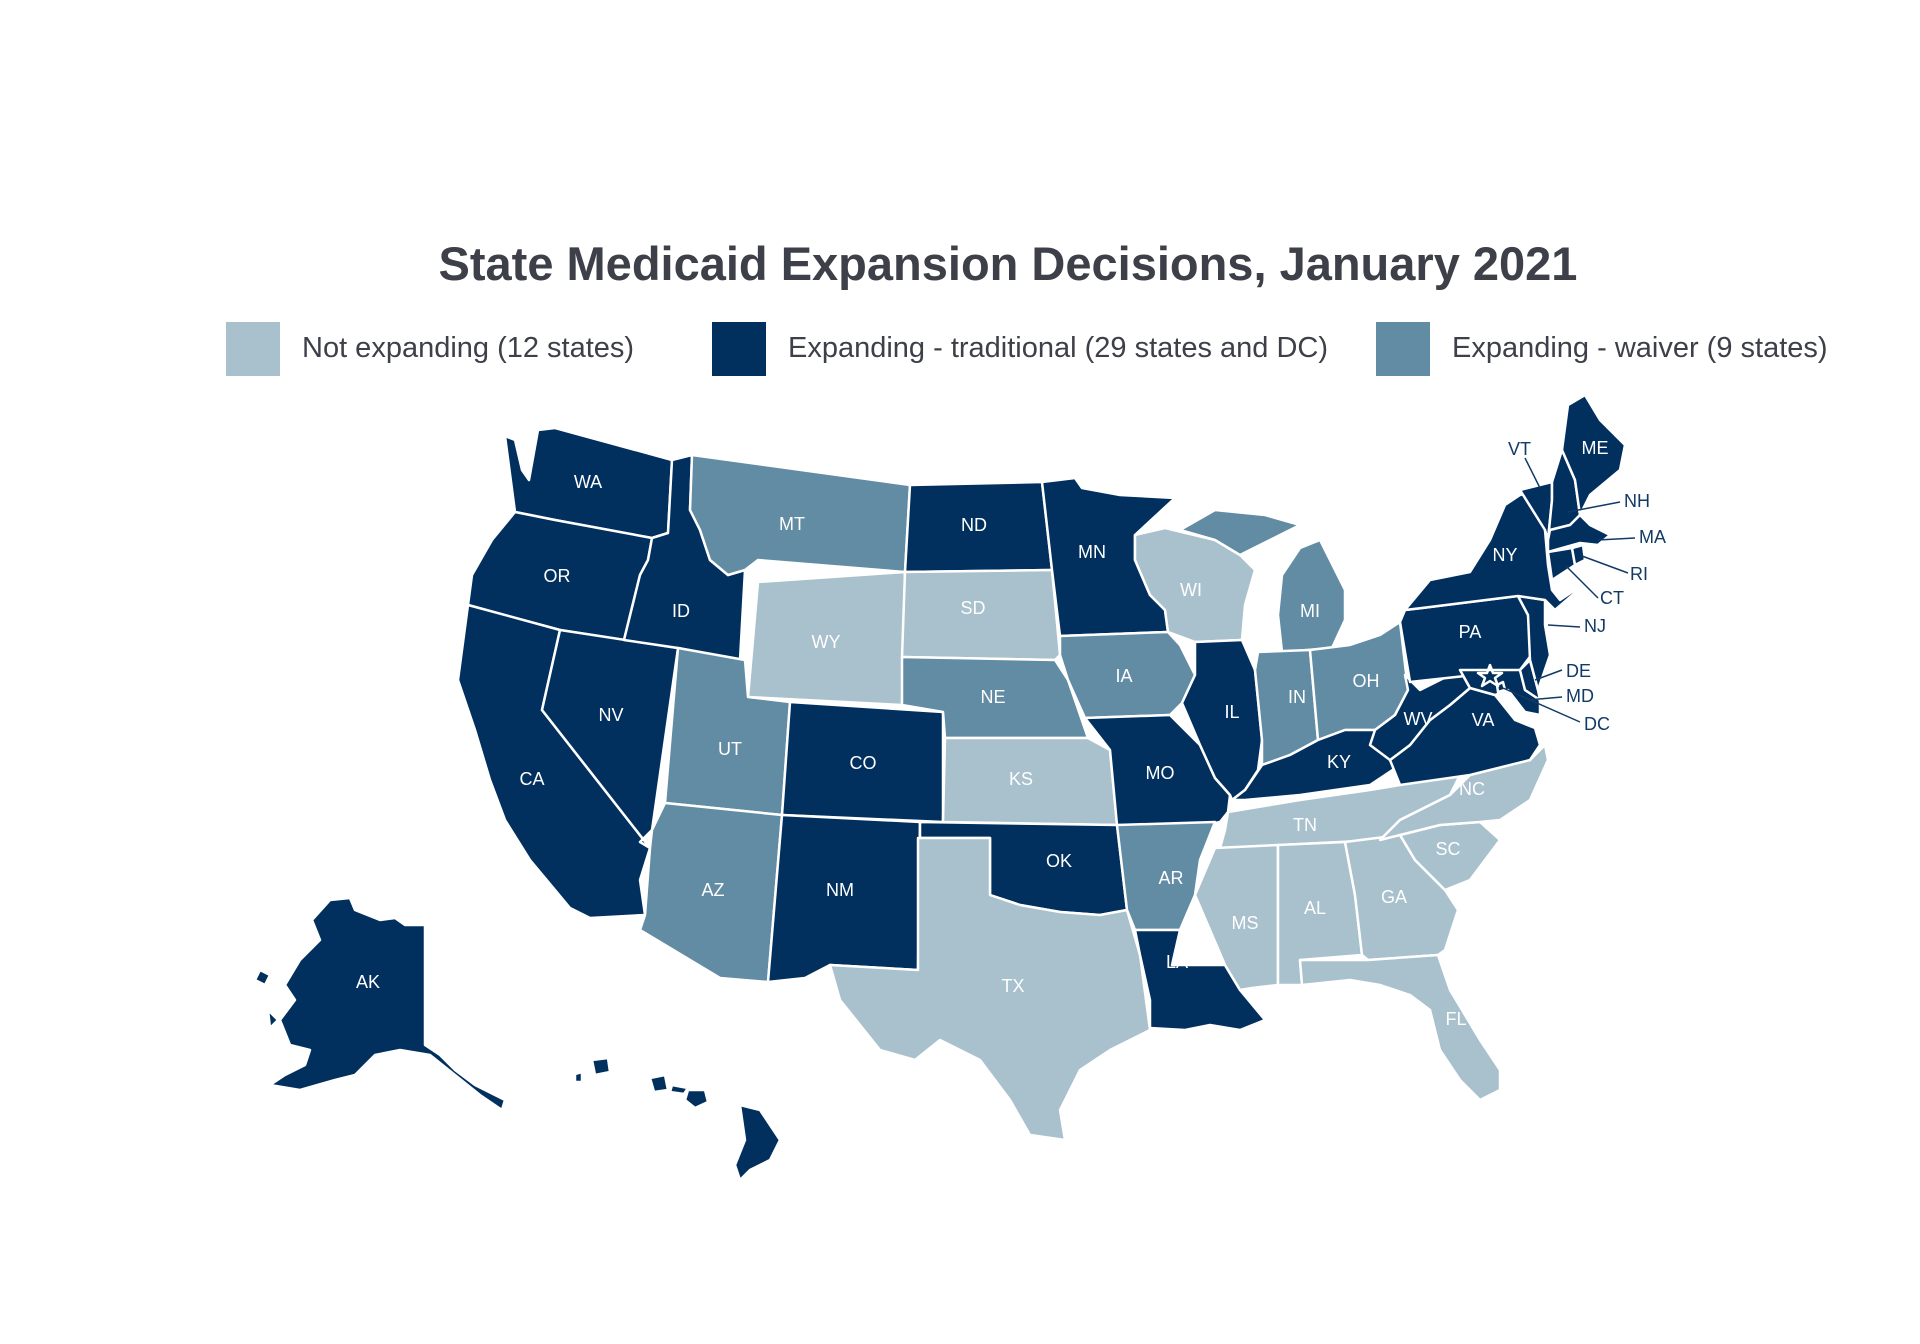 This screenshot has width=1920, height=1344. Describe the element at coordinates (730, 749) in the screenshot. I see `state-label-UT: UT` at that location.